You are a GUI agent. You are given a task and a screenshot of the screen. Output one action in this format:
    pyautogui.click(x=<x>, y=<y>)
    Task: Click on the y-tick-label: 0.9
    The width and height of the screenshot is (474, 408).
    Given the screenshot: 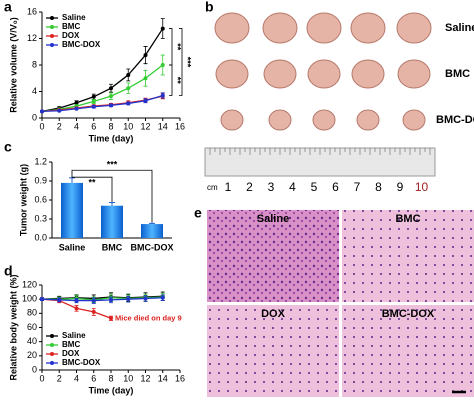 What is the action you would take?
    pyautogui.click(x=40, y=180)
    